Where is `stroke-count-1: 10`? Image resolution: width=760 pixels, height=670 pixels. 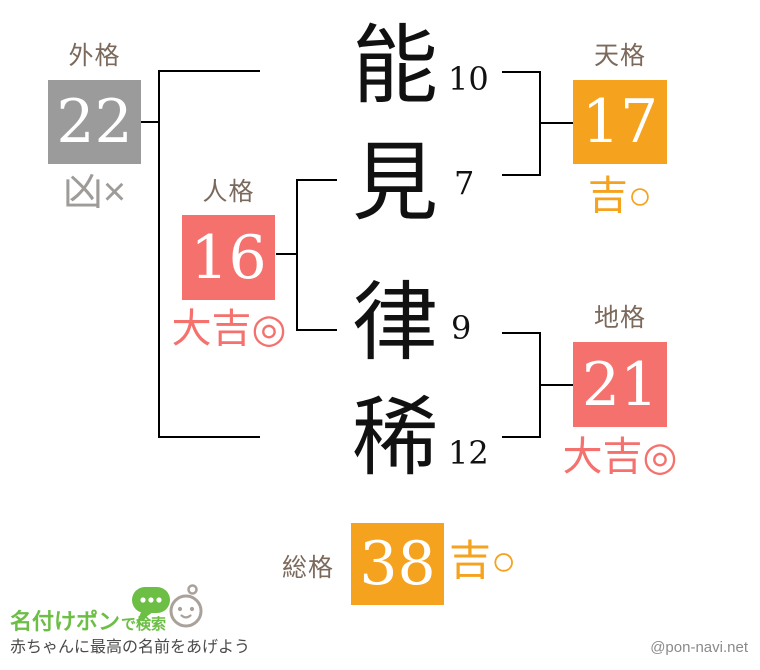 stroke-count-1: 10 is located at coordinates (468, 79).